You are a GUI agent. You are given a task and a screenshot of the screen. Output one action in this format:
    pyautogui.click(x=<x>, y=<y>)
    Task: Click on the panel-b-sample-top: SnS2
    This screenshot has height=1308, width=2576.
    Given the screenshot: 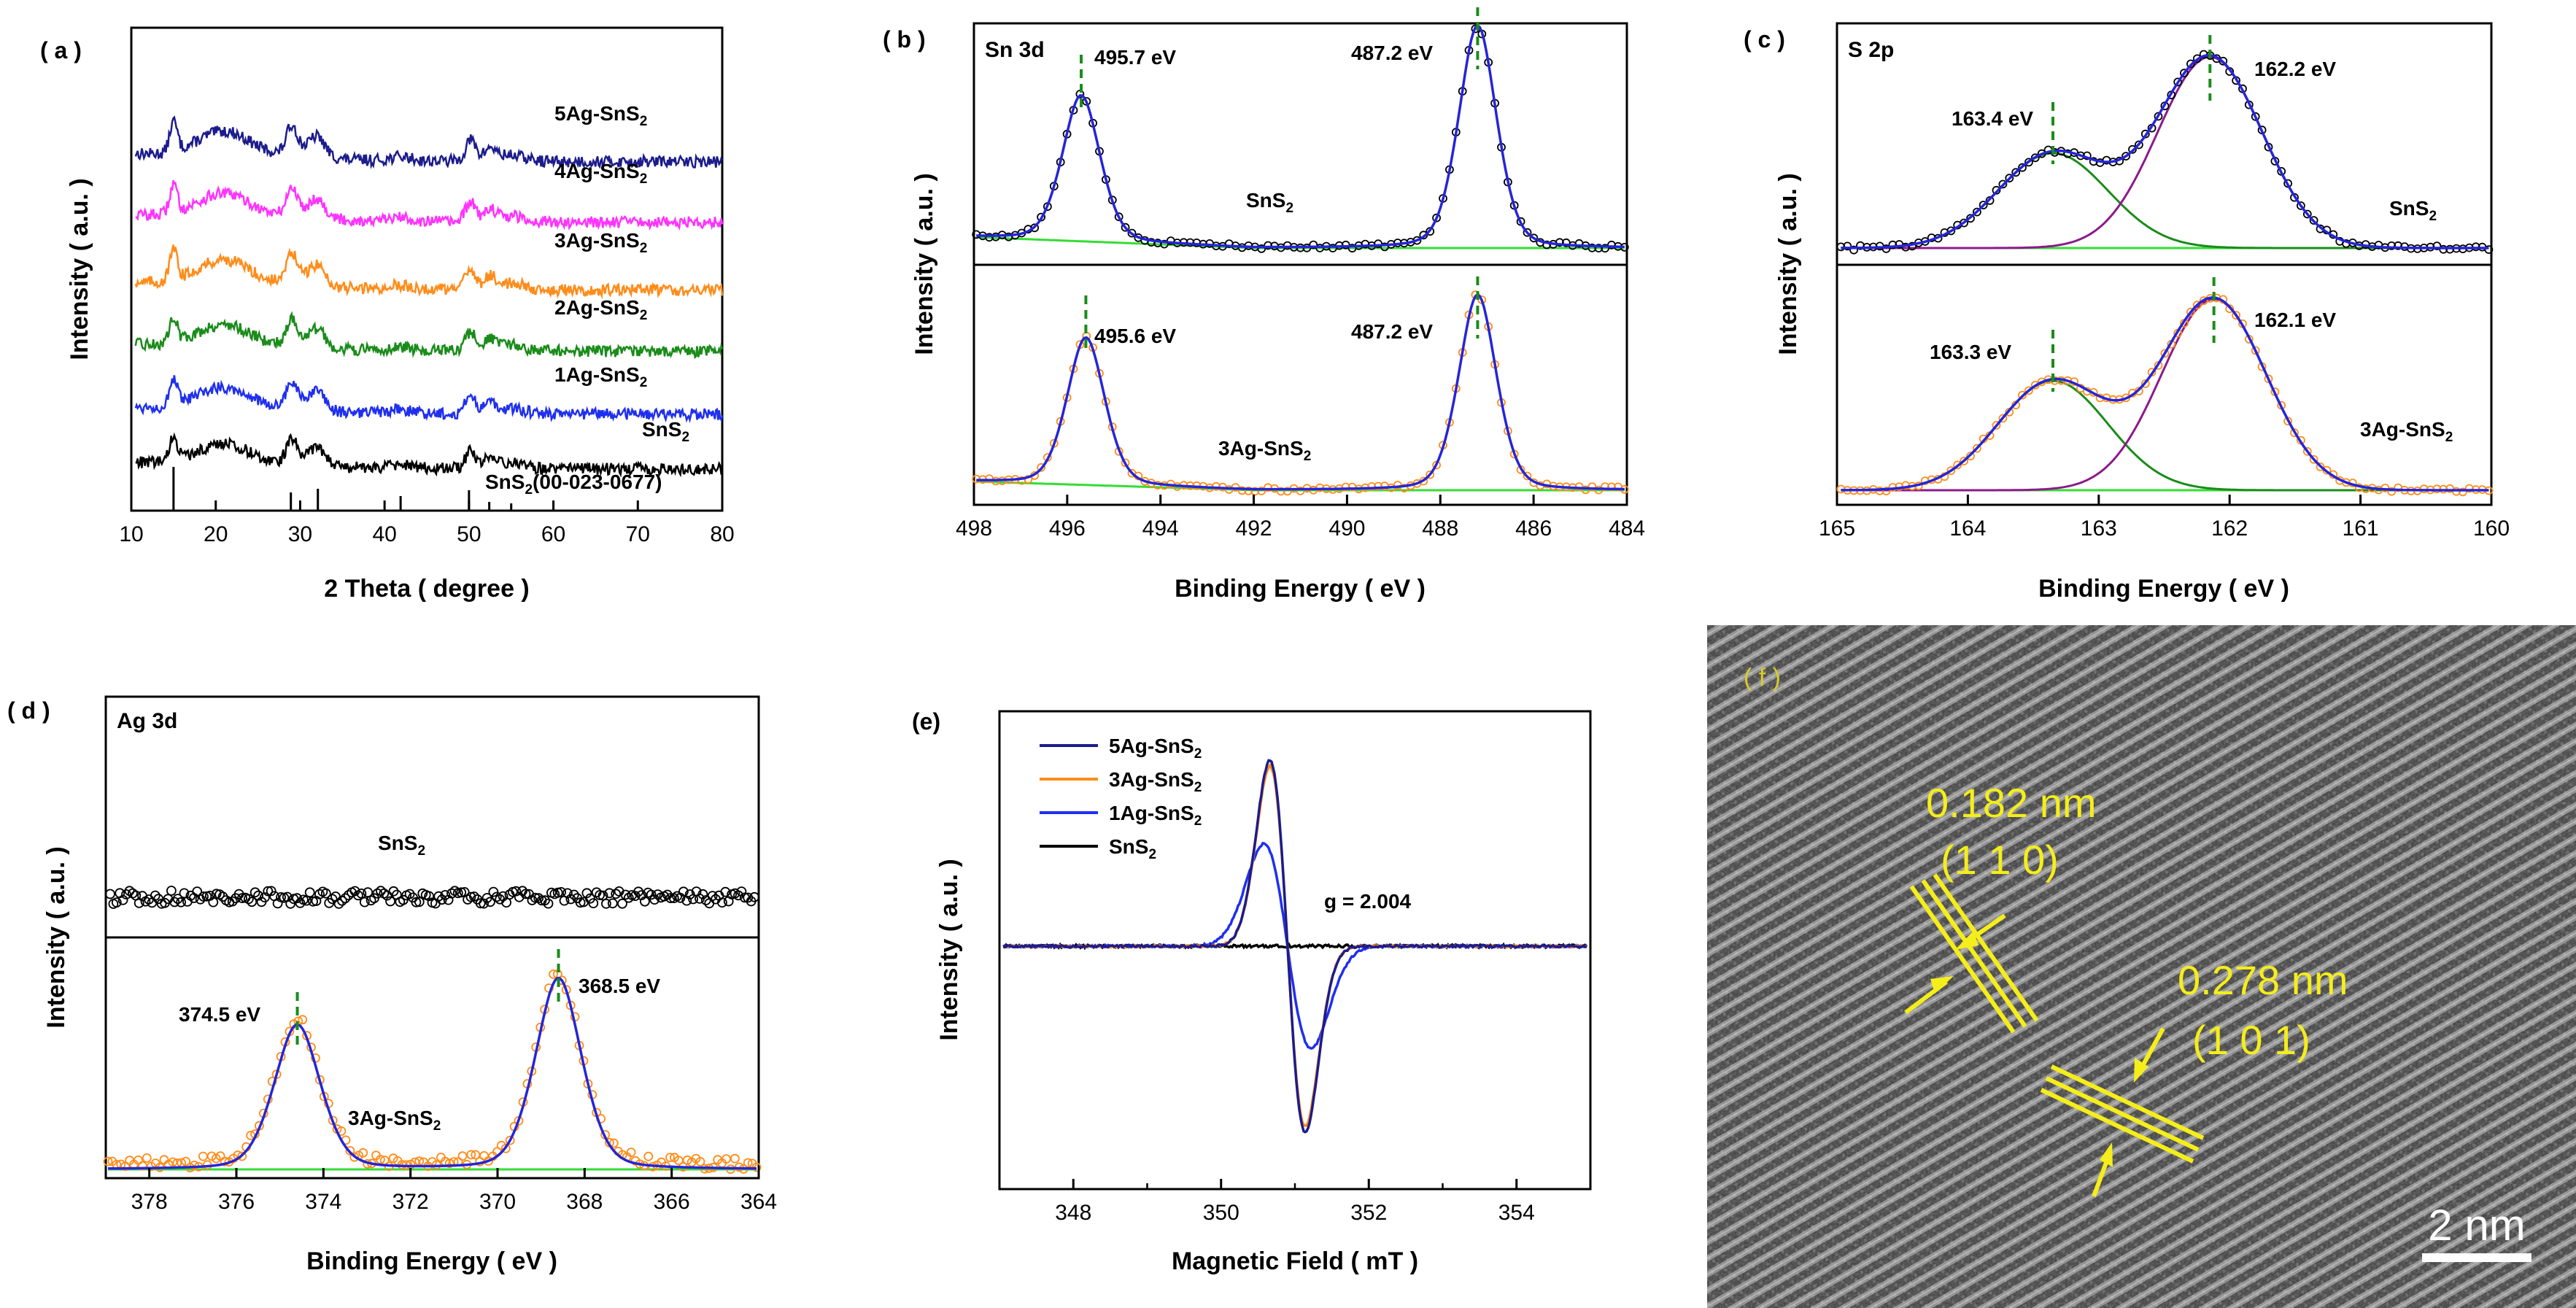 What is the action you would take?
    pyautogui.click(x=1269, y=202)
    